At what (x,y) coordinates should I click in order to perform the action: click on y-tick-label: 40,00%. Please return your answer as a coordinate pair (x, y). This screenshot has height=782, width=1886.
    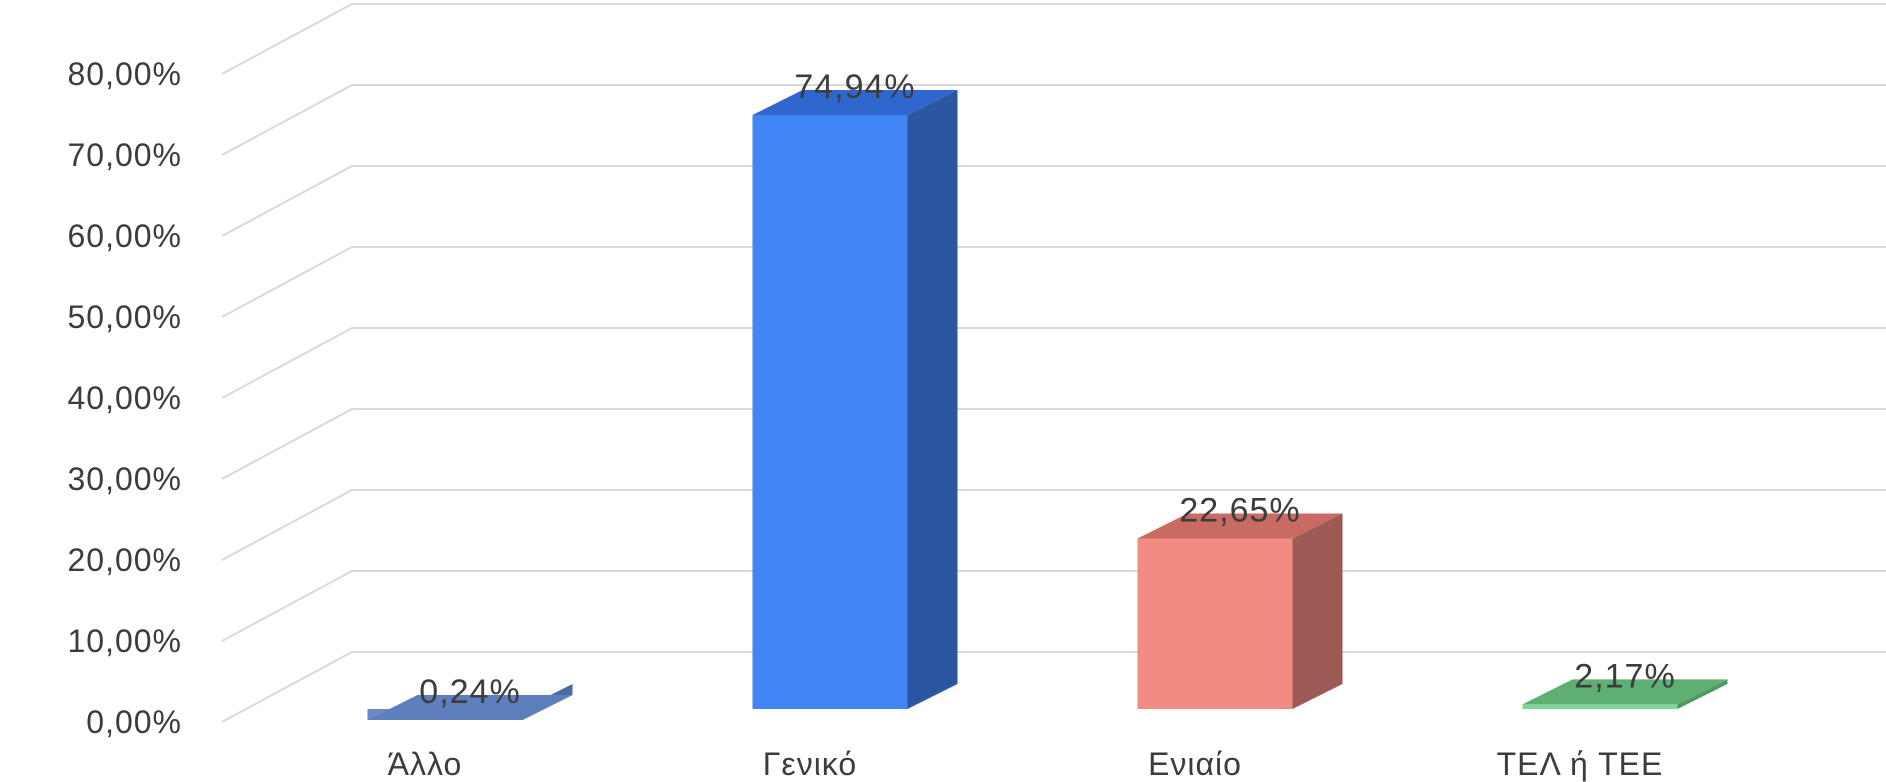
    Looking at the image, I should click on (124, 398).